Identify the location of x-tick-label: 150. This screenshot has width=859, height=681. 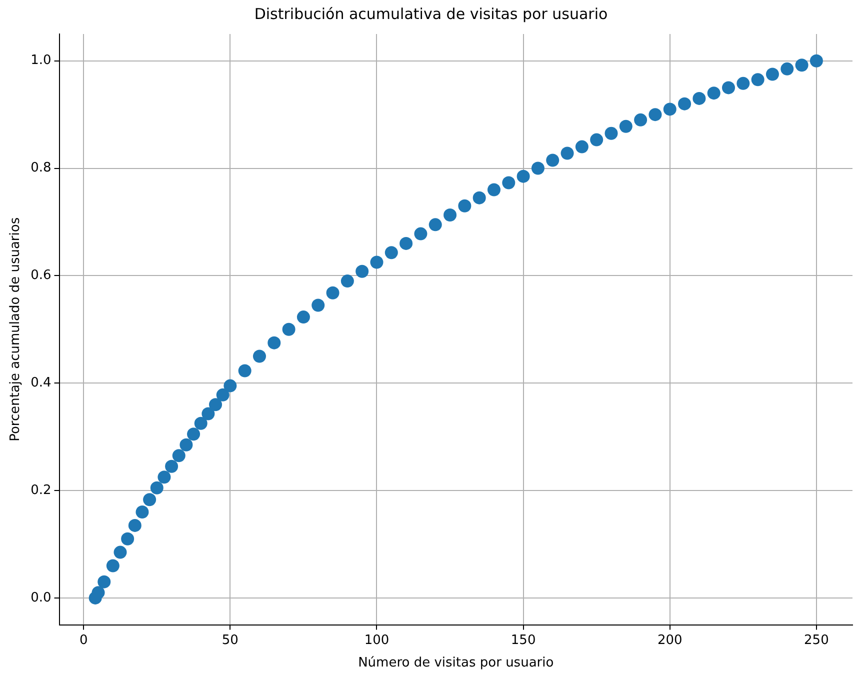
(523, 640).